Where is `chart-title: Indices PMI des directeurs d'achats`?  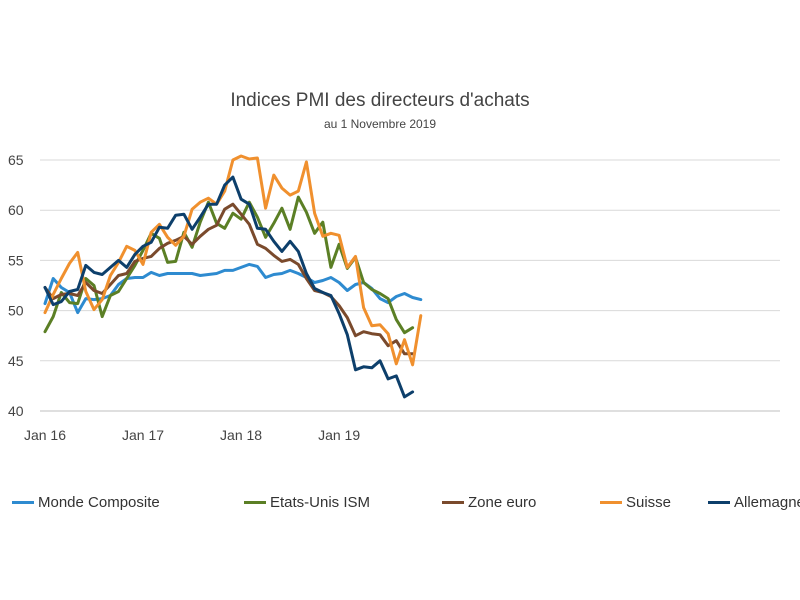 chart-title: Indices PMI des directeurs d'achats is located at coordinates (380, 100).